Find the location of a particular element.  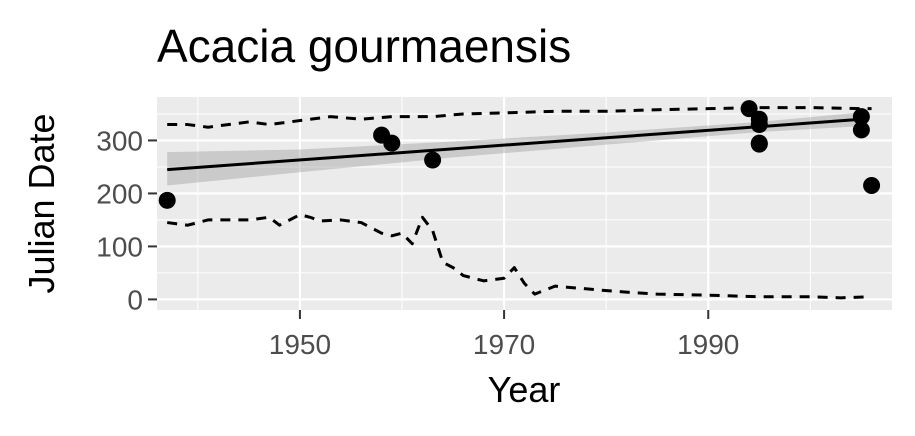

x-tick-label: 1990 is located at coordinates (708, 344).